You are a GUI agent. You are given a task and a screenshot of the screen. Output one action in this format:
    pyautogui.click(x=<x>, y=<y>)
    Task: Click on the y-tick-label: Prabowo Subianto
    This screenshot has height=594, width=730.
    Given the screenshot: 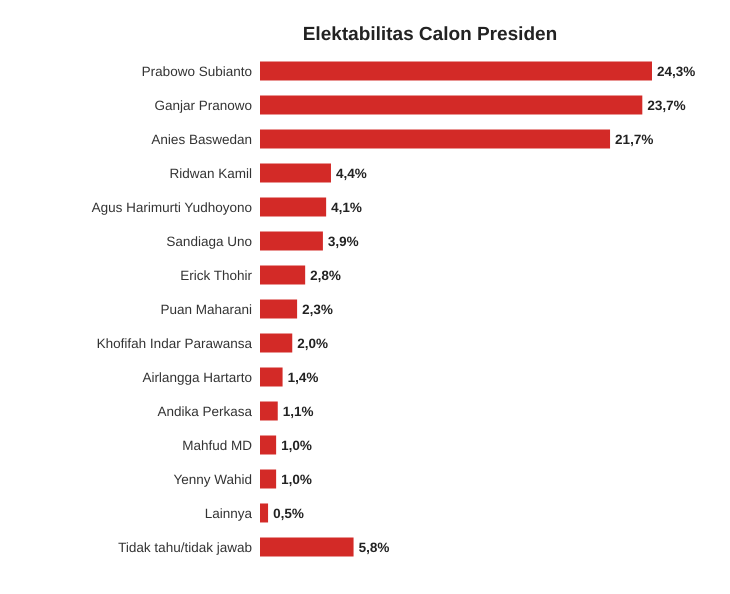 What is the action you would take?
    pyautogui.click(x=197, y=71)
    